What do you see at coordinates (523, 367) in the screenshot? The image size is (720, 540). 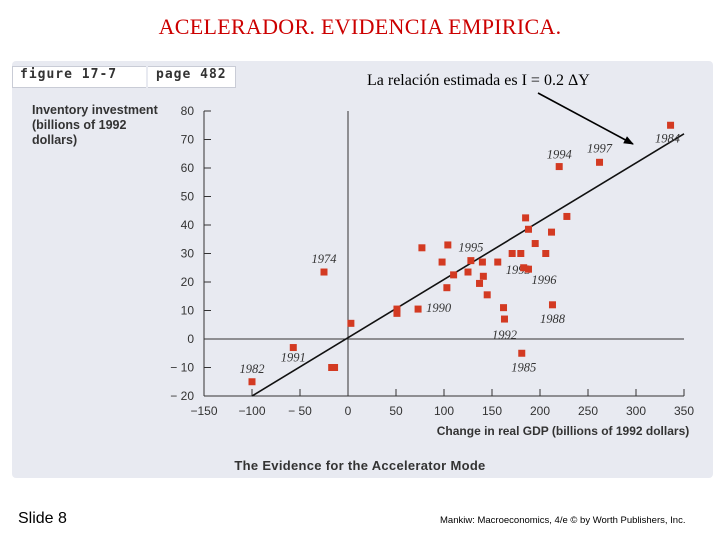 I see `year-label: 1985` at bounding box center [523, 367].